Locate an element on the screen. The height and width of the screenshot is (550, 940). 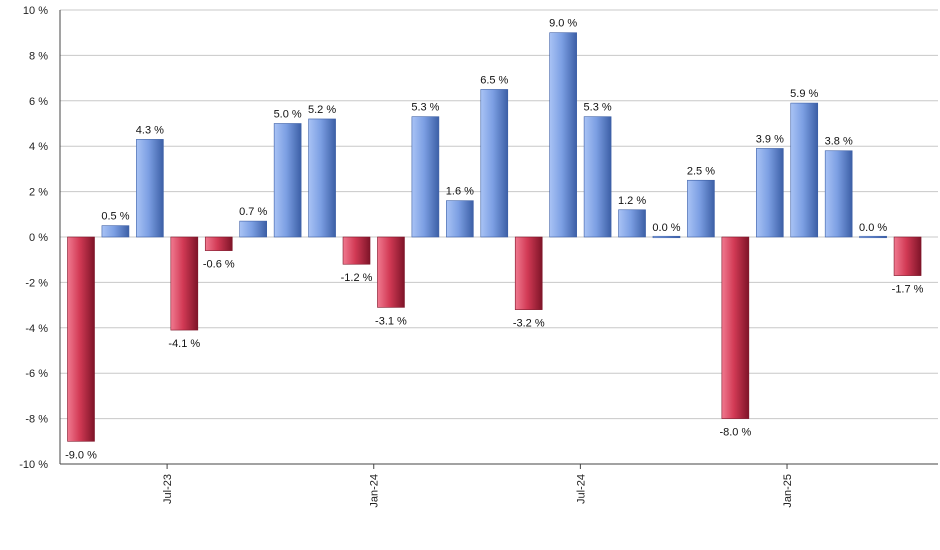
x-tick-label: Jan-25 is located at coordinates (788, 491).